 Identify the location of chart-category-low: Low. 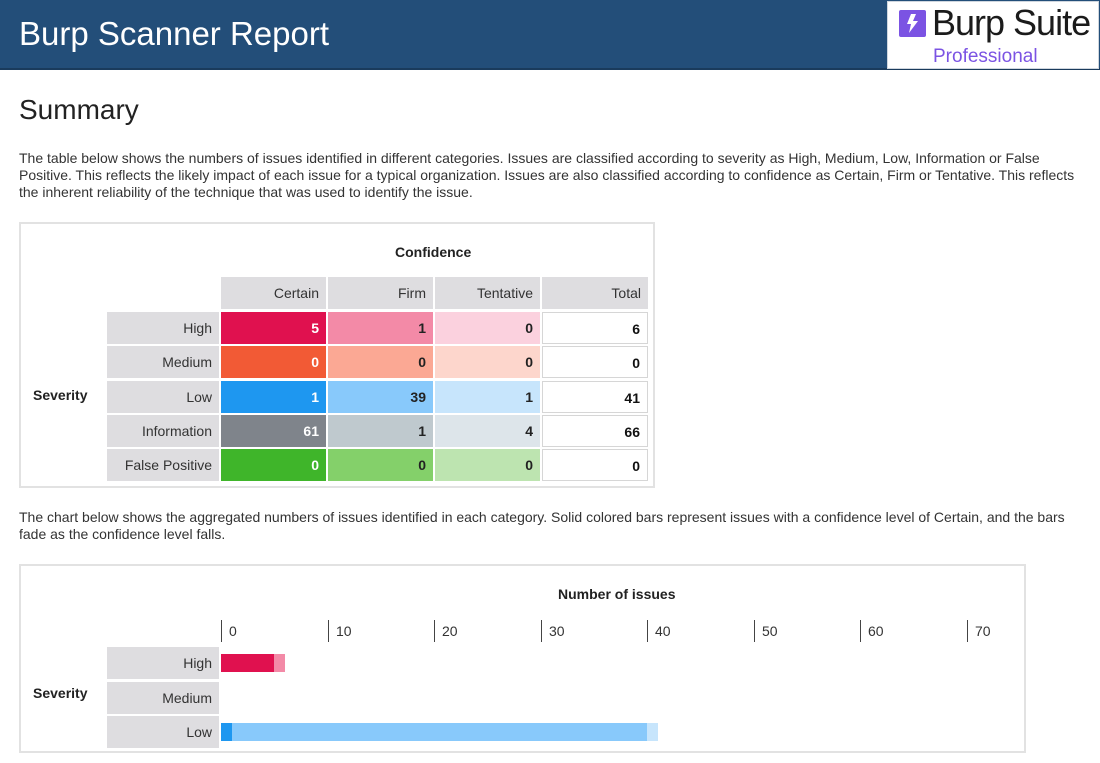
(163, 732).